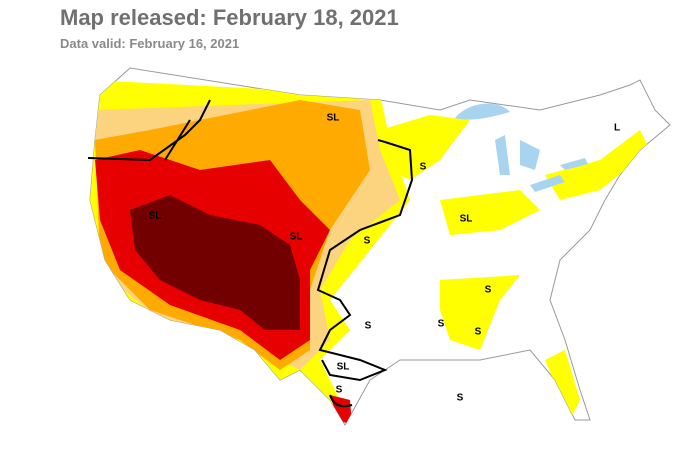 The image size is (692, 470). What do you see at coordinates (229, 17) in the screenshot?
I see `title: Map released: February 18, 2021` at bounding box center [229, 17].